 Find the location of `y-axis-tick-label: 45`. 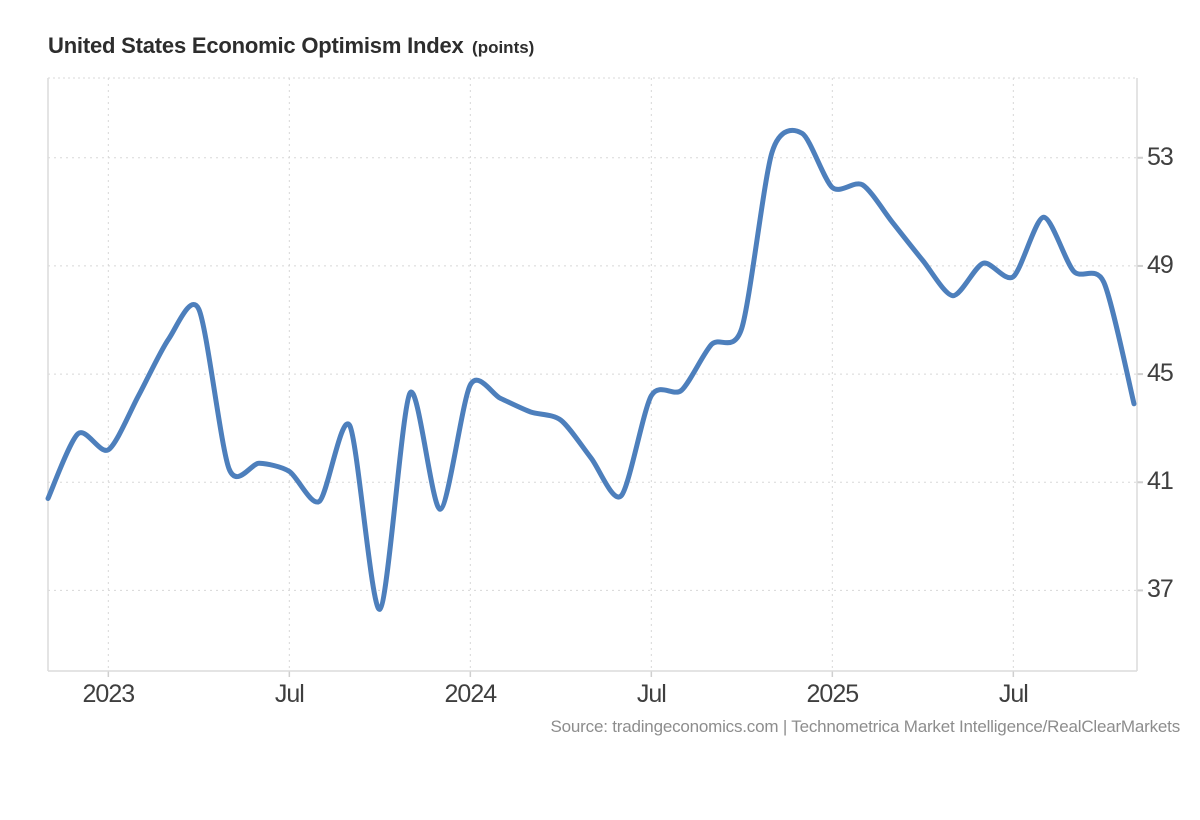

y-axis-tick-label: 45 is located at coordinates (1160, 373).